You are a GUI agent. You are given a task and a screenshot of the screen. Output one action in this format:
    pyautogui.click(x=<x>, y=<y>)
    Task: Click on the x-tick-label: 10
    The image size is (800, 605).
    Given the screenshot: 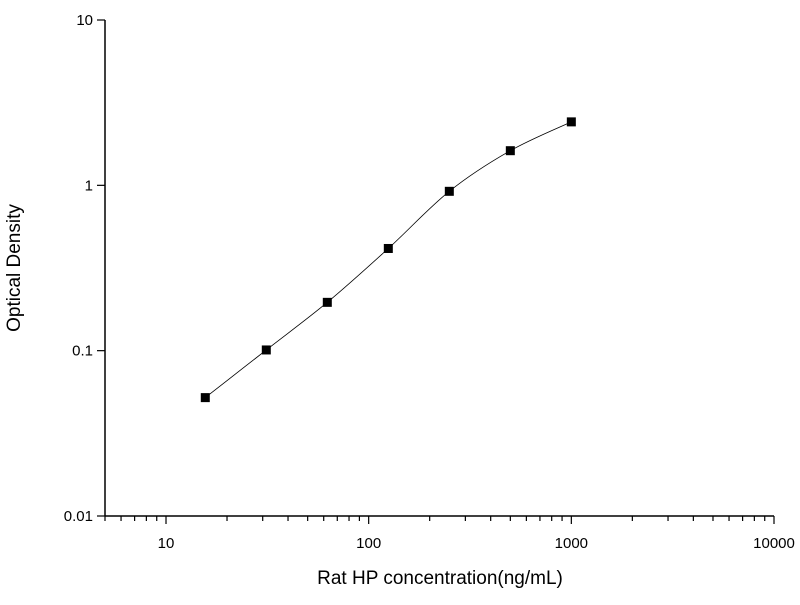 What is the action you would take?
    pyautogui.click(x=166, y=543)
    